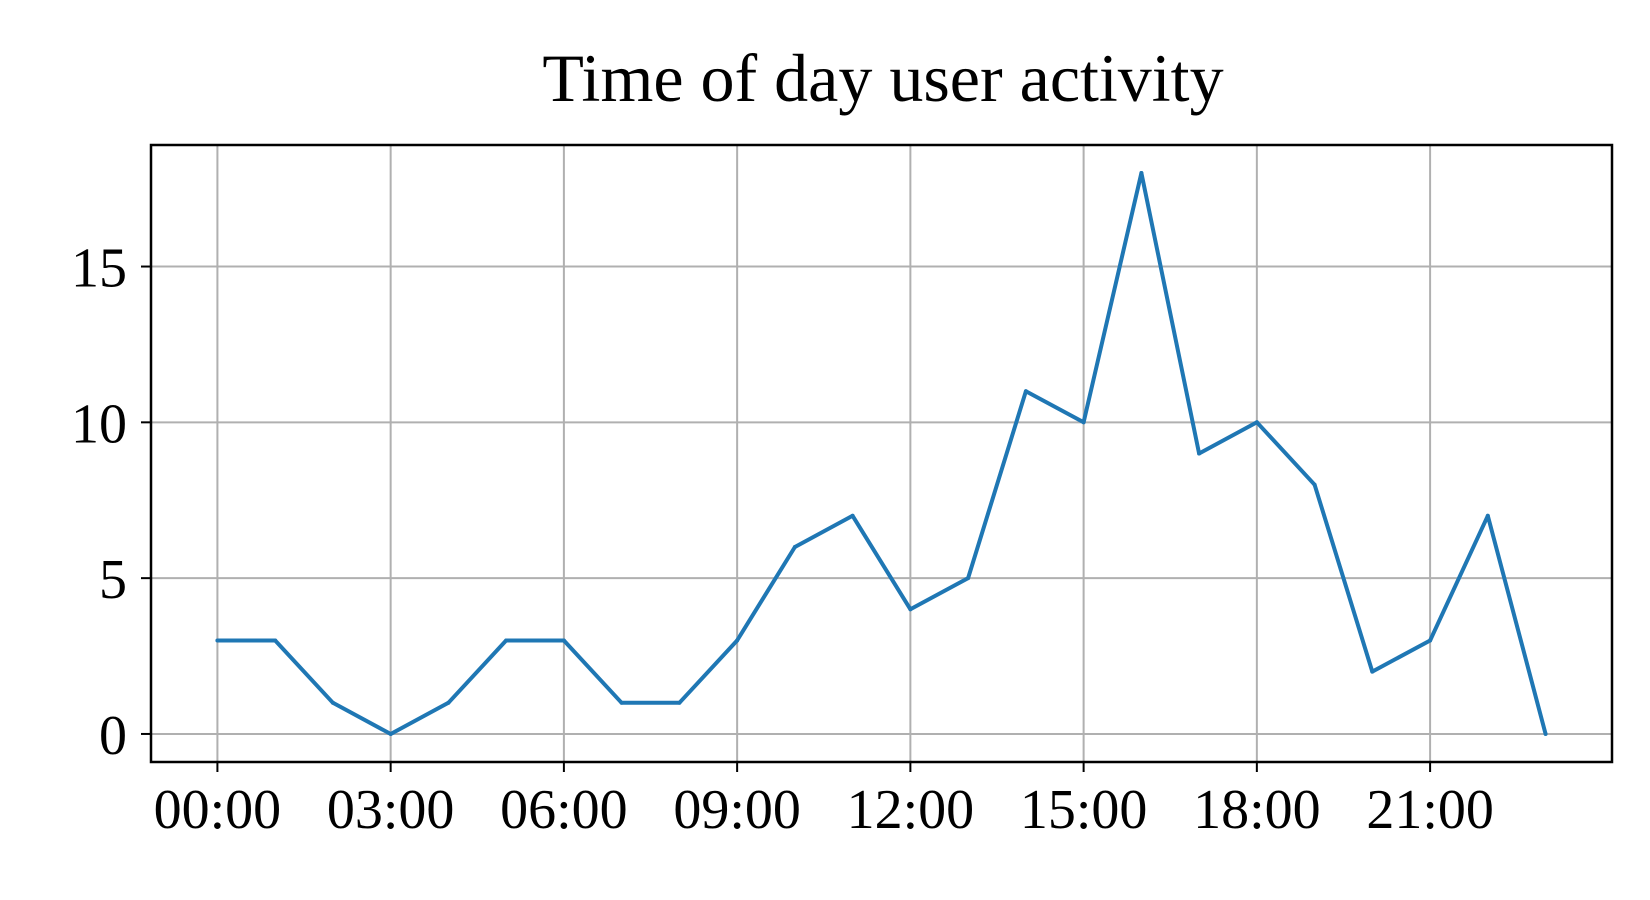 The height and width of the screenshot is (900, 1650). Describe the element at coordinates (737, 810) in the screenshot. I see `x-tick-label: 09:00` at that location.